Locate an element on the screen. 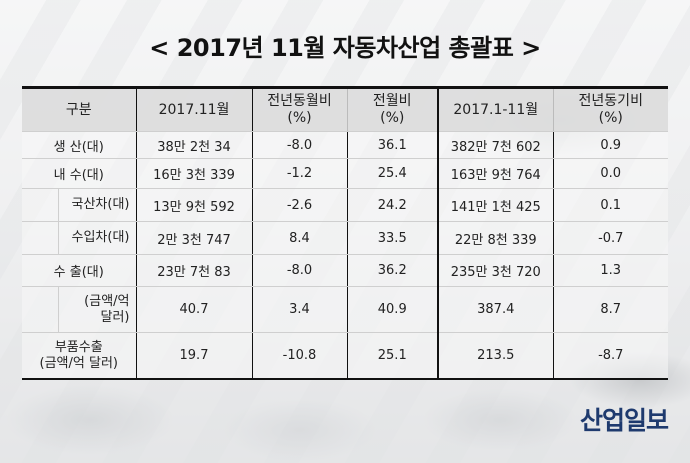 Image resolution: width=690 pixels, height=463 pixels. row-label-line1: 부품수출 is located at coordinates (78, 347).